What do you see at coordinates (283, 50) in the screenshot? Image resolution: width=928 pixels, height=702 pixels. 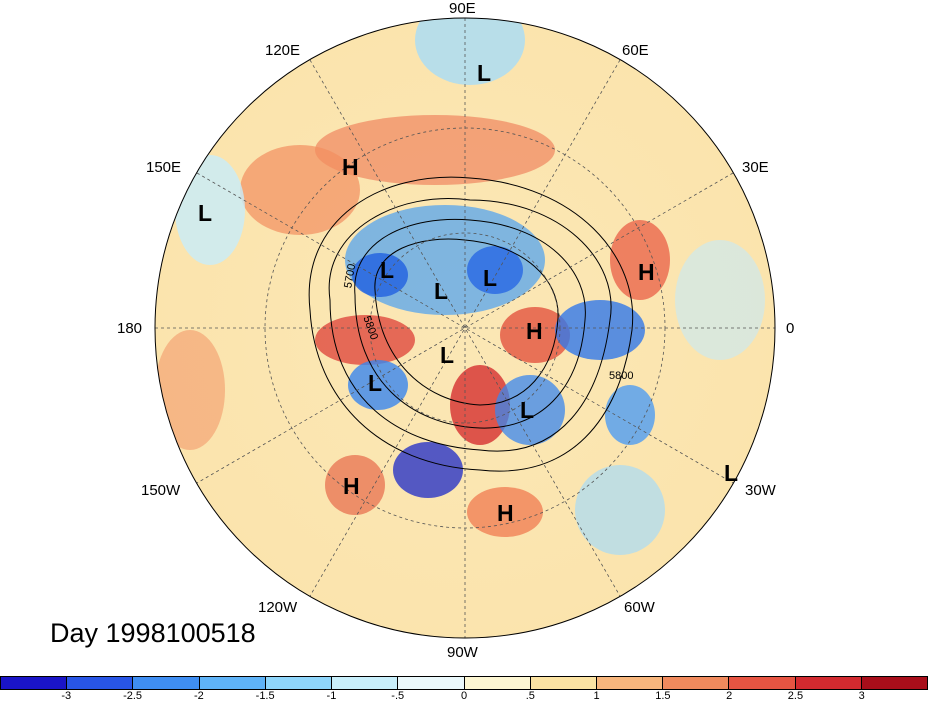 I see `lon-label-120e: 120E` at bounding box center [283, 50].